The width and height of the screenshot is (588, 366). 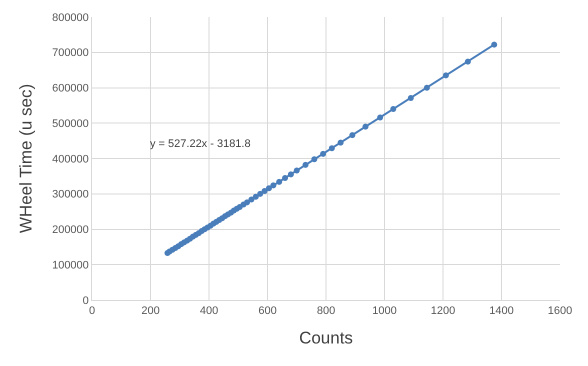 I want to click on y-tick-label: 600000, so click(x=70, y=88).